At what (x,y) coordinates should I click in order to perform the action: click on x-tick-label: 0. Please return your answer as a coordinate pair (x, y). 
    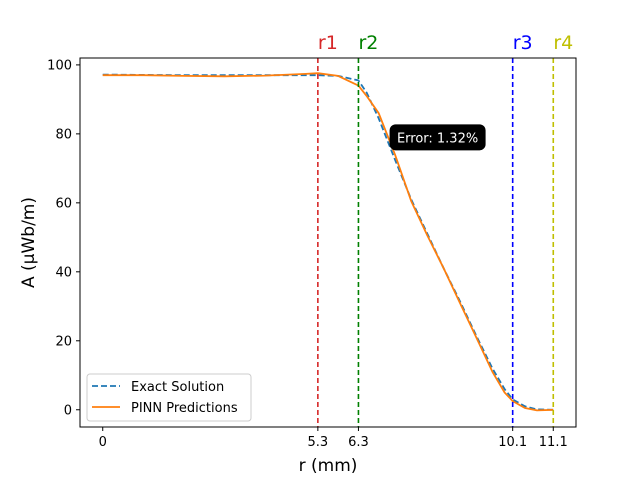
    Looking at the image, I should click on (103, 442).